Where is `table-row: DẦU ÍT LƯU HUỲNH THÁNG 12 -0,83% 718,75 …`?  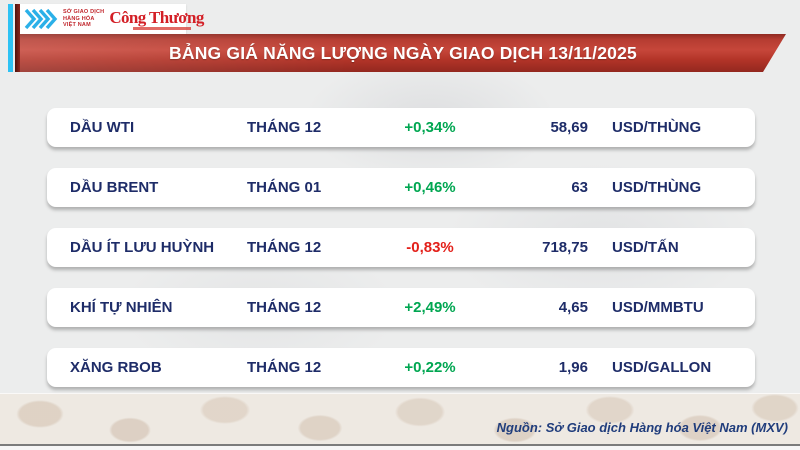 table-row: DẦU ÍT LƯU HUỲNH THÁNG 12 -0,83% 718,75 … is located at coordinates (401, 247).